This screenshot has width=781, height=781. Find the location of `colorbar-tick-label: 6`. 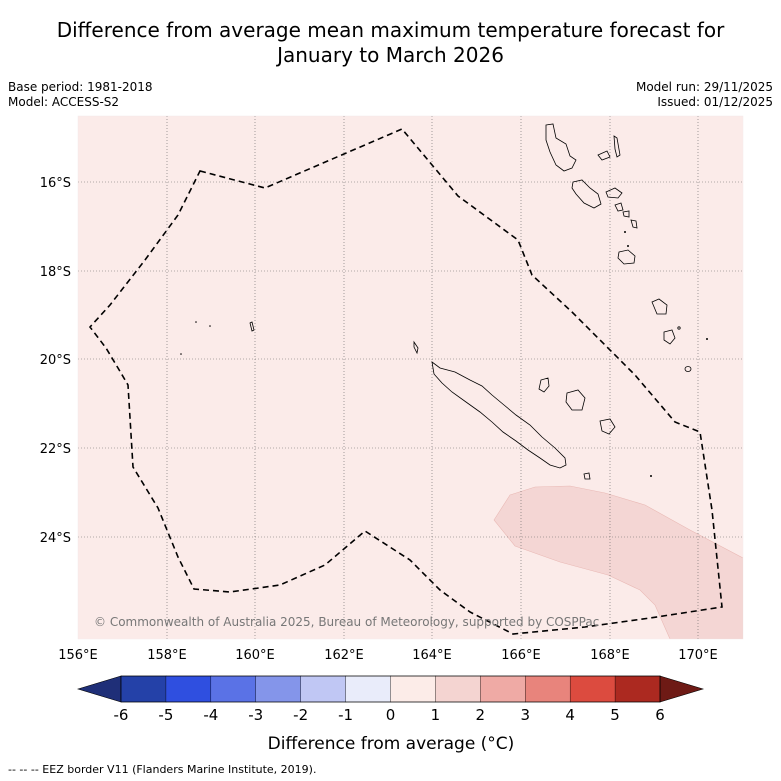

colorbar-tick-label: 6 is located at coordinates (660, 715).